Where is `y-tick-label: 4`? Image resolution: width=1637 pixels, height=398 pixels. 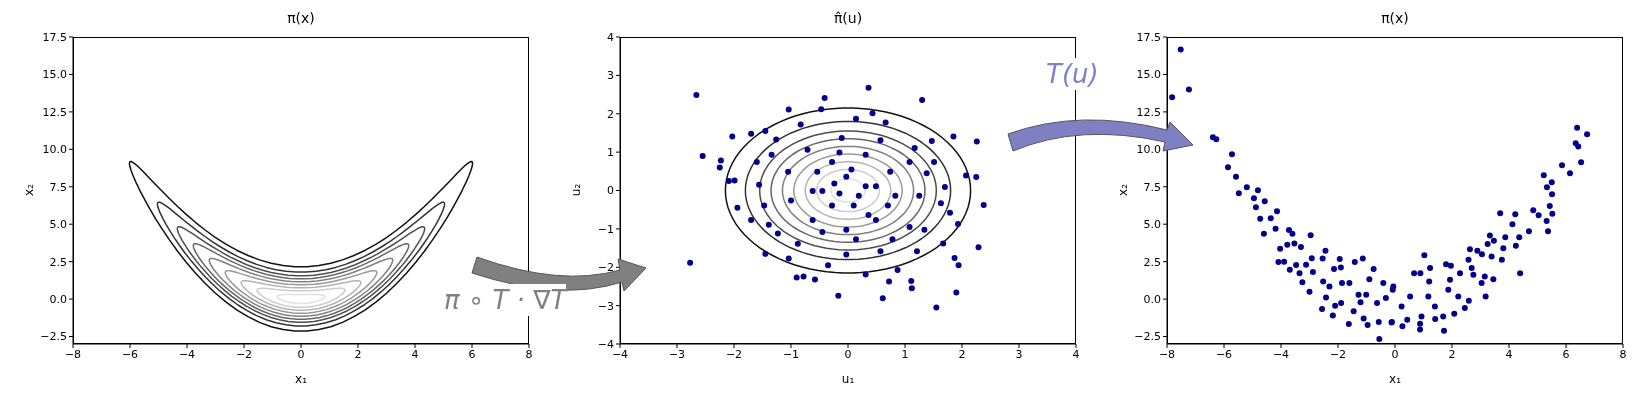 y-tick-label: 4 is located at coordinates (610, 37).